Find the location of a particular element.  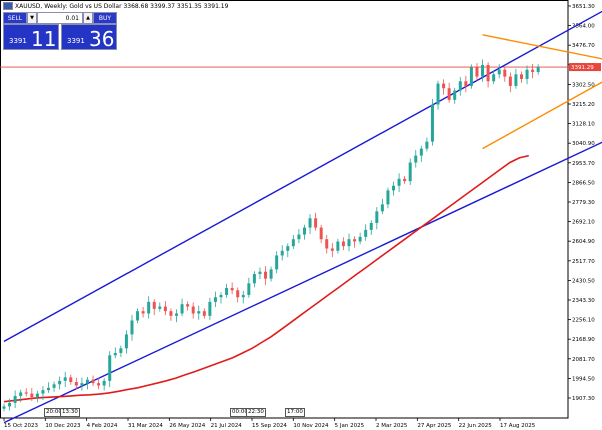

time-label: 2 Mar 2025 is located at coordinates (392, 426).